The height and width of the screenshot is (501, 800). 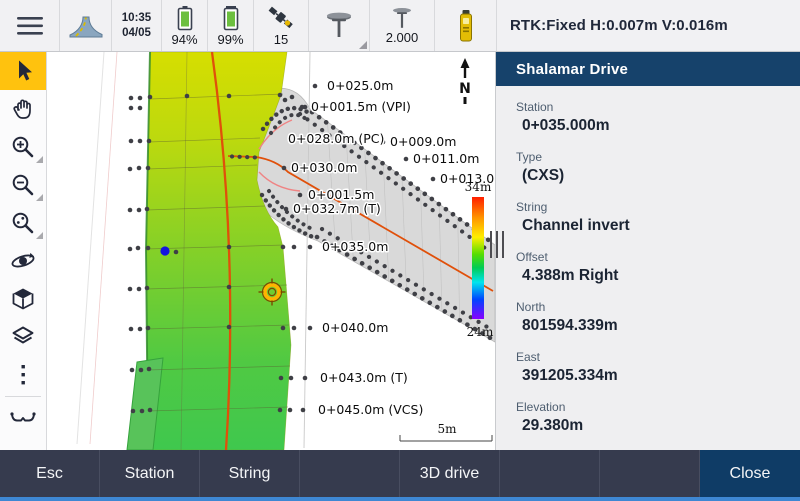 I want to click on scale-bar: 5m, so click(x=446, y=432).